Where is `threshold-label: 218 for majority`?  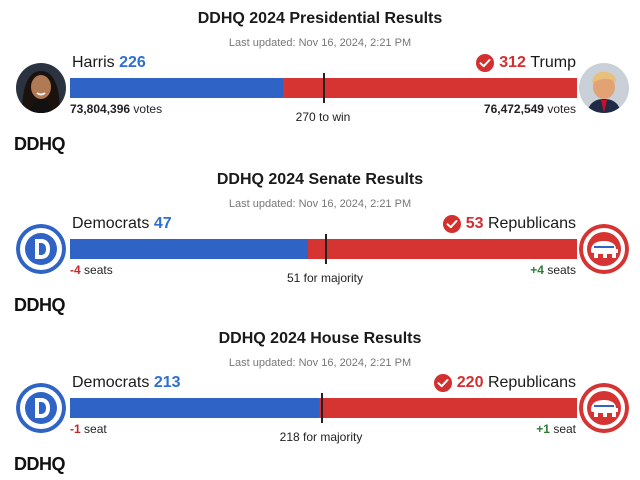
threshold-label: 218 for majority is located at coordinates (321, 437).